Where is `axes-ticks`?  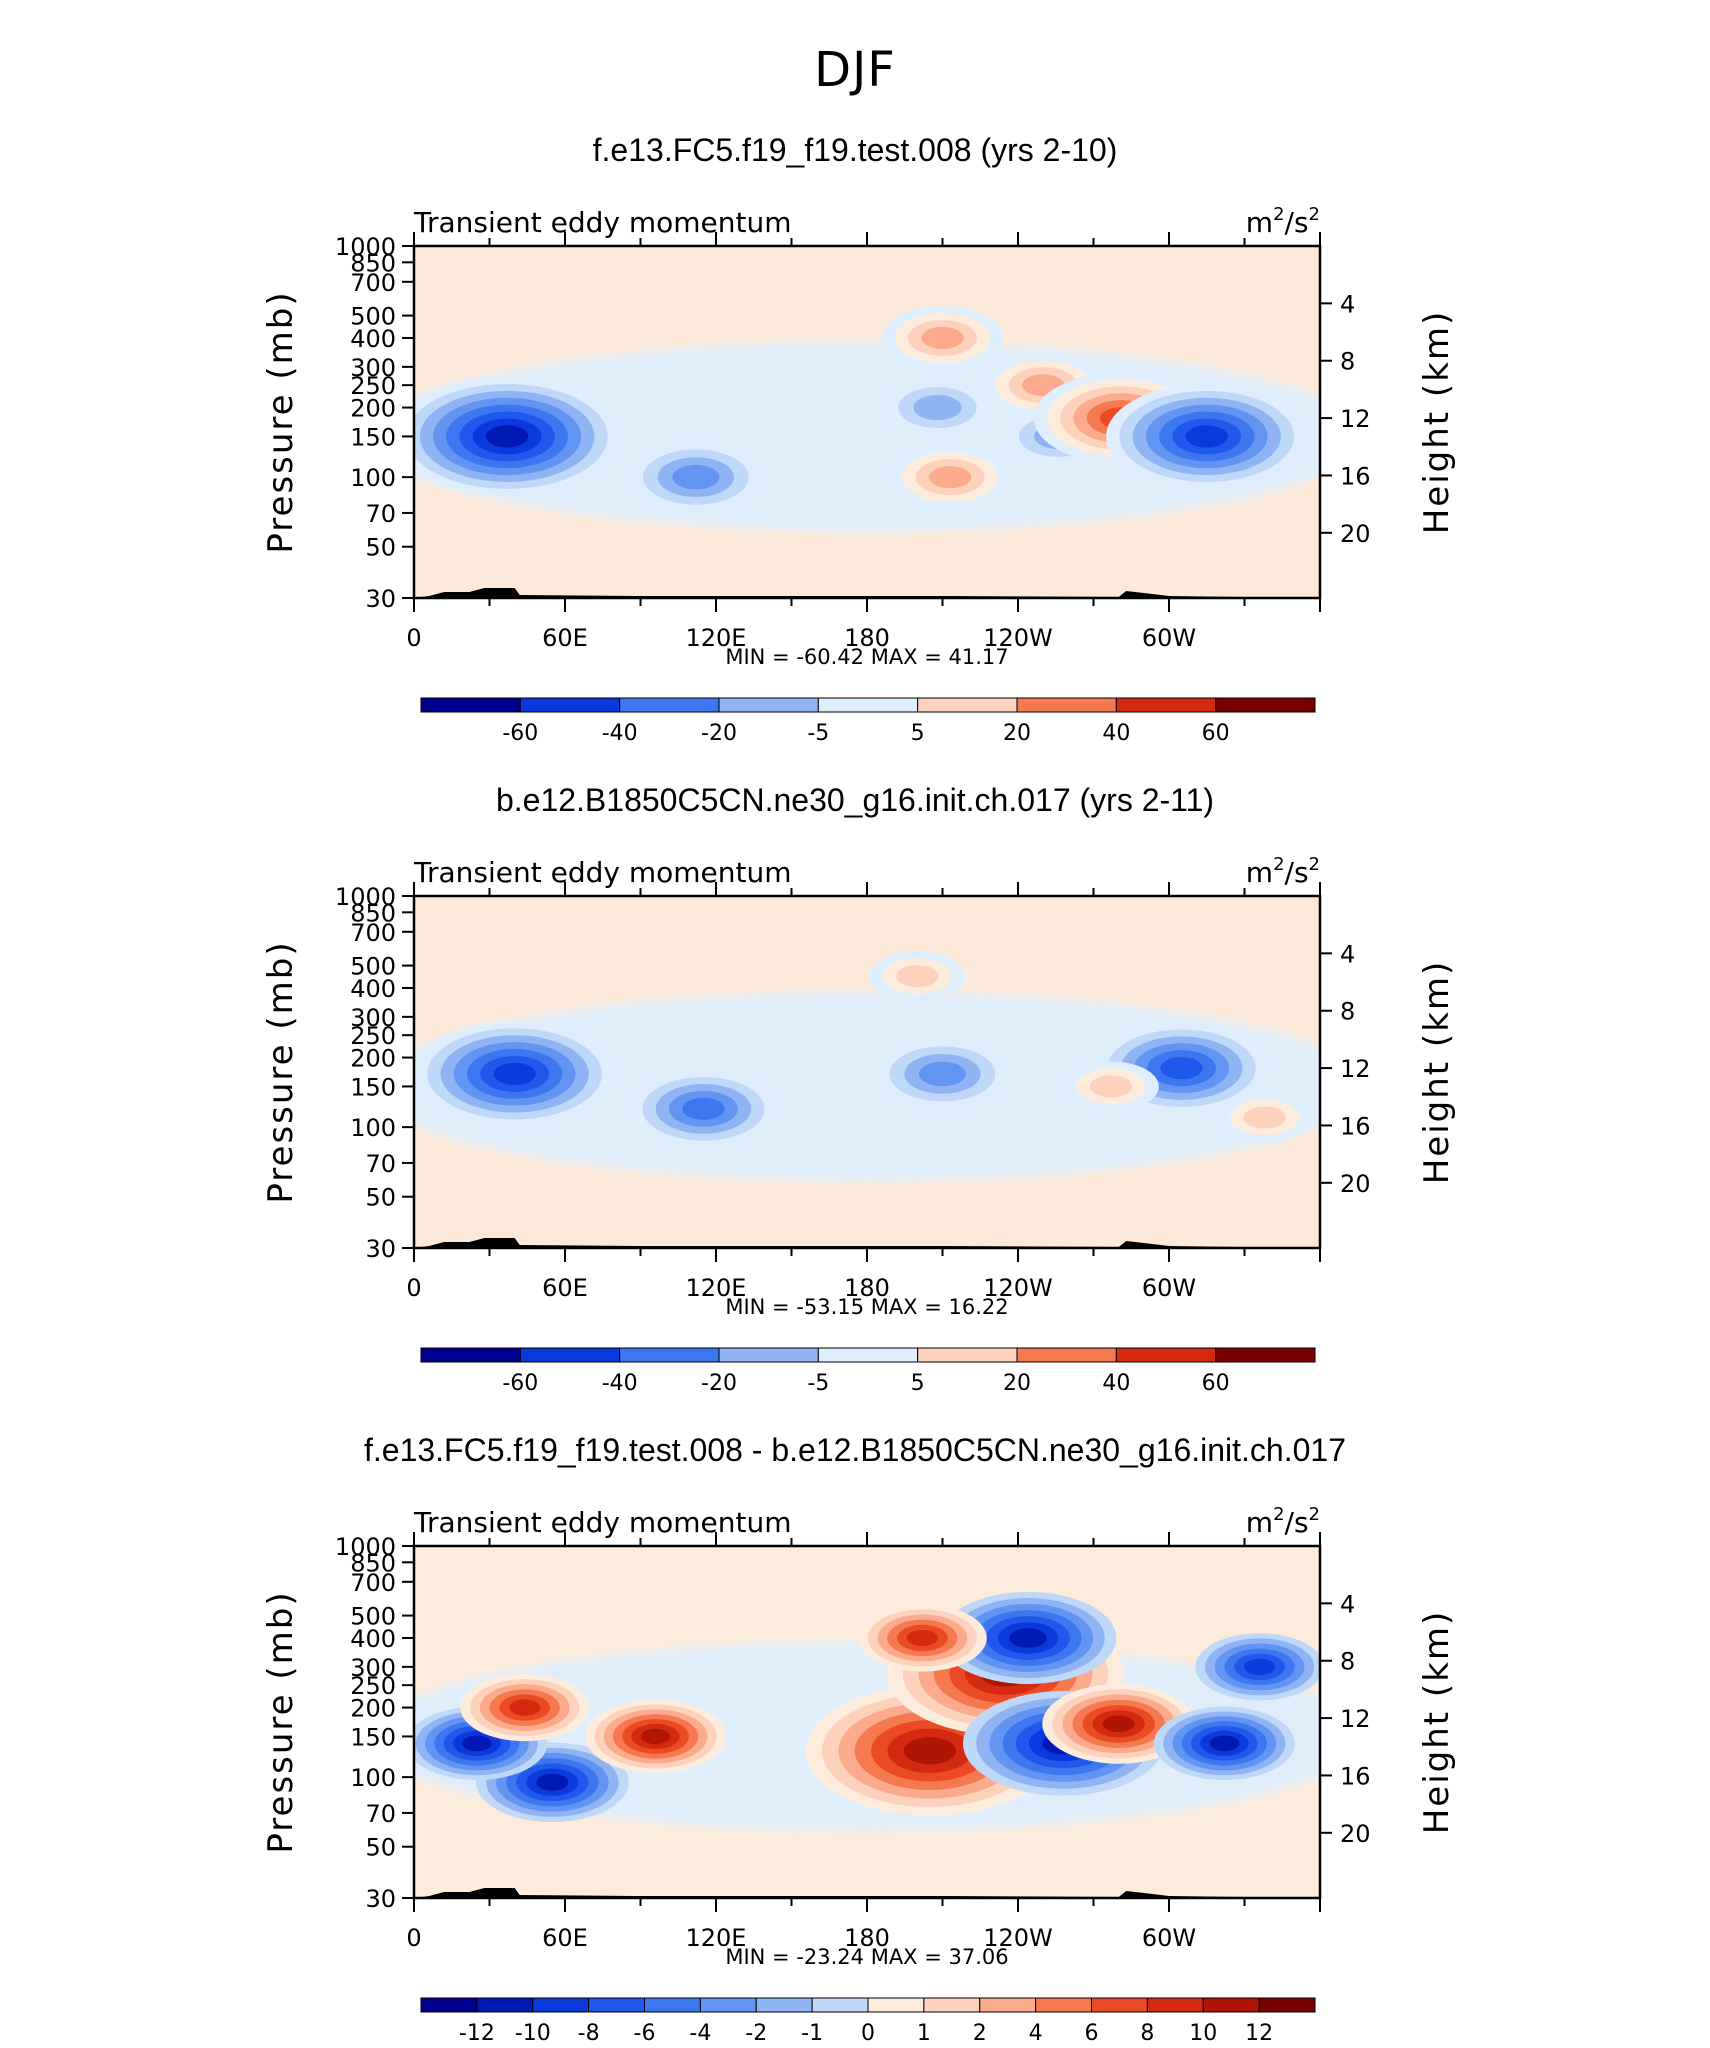 axes-ticks is located at coordinates (867, 1722).